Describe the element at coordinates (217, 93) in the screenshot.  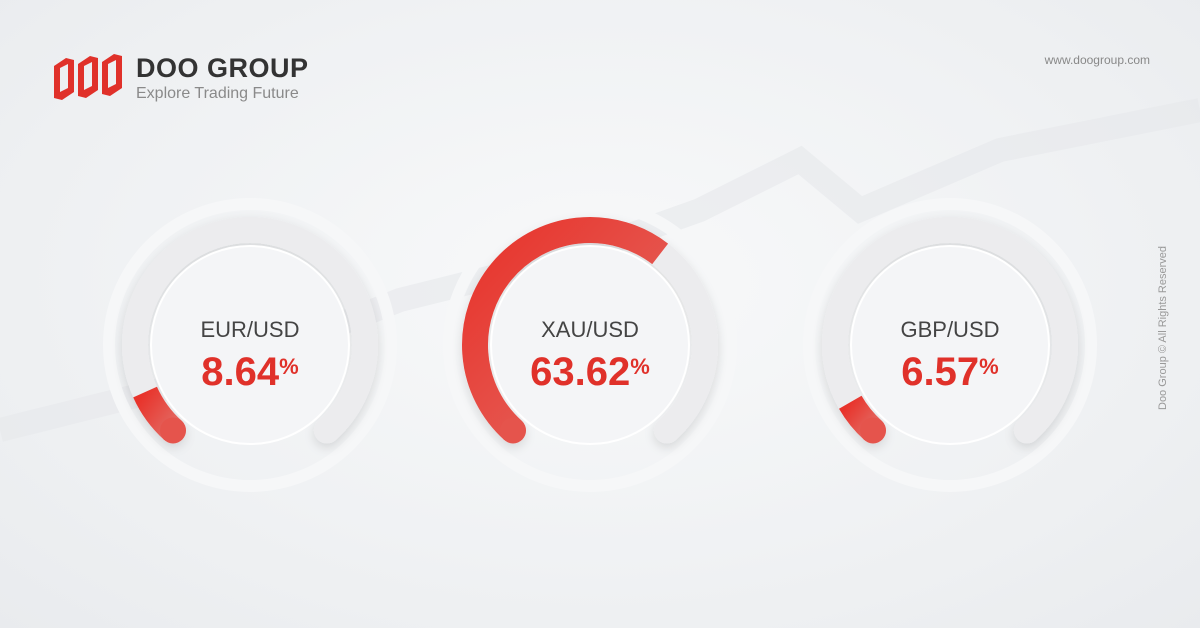
I see `tagline: Explore Trading Future` at that location.